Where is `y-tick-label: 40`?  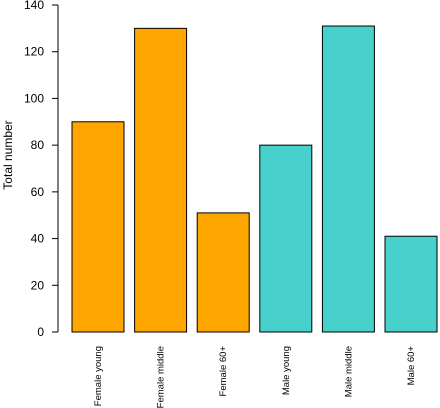
y-tick-label: 40 is located at coordinates (38, 239).